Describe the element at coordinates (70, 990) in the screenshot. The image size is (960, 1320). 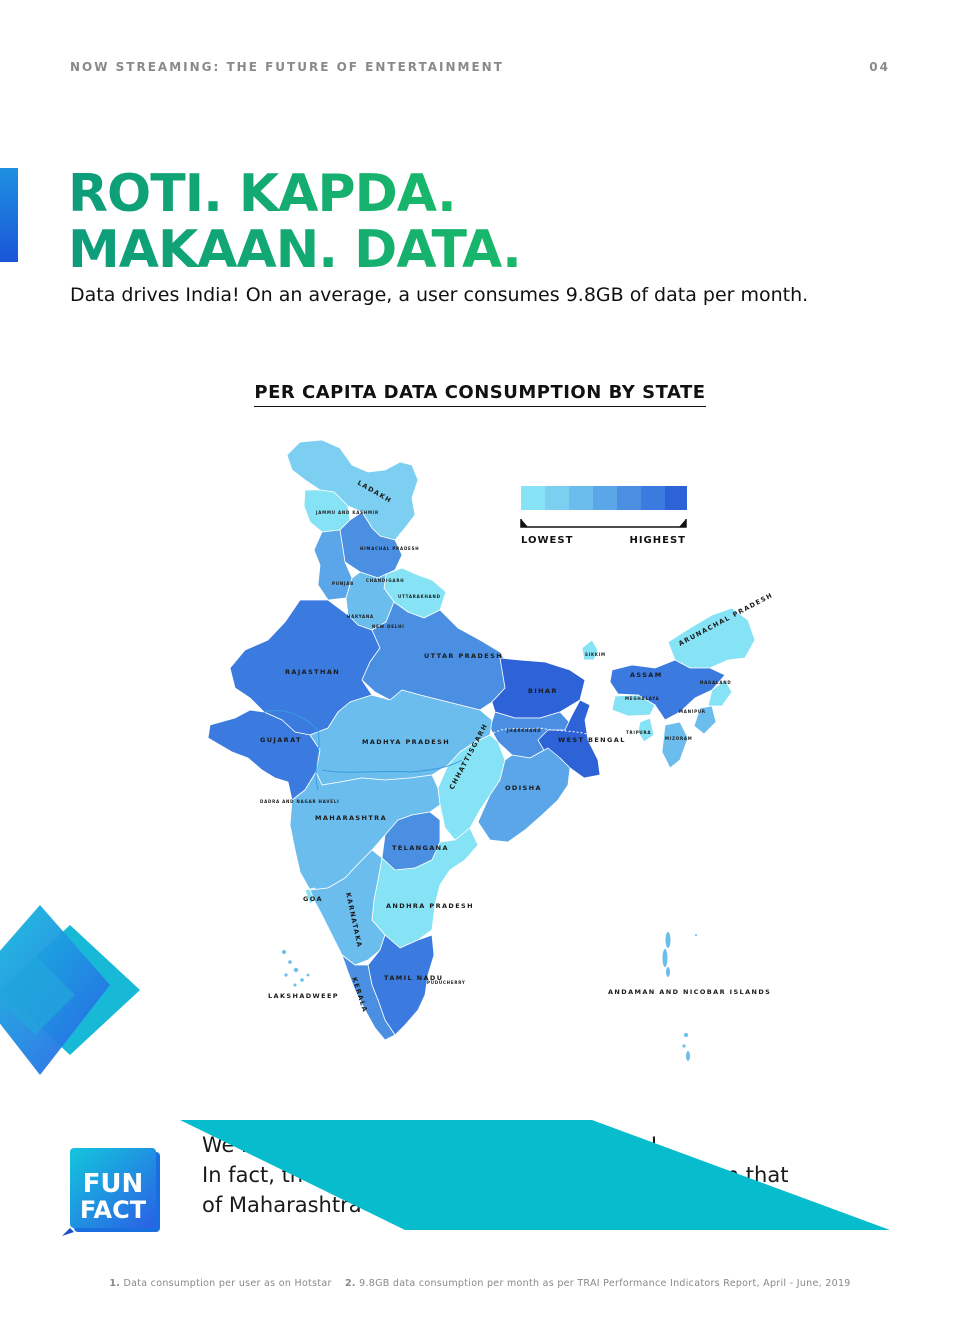
I see `decorative-diamonds` at that location.